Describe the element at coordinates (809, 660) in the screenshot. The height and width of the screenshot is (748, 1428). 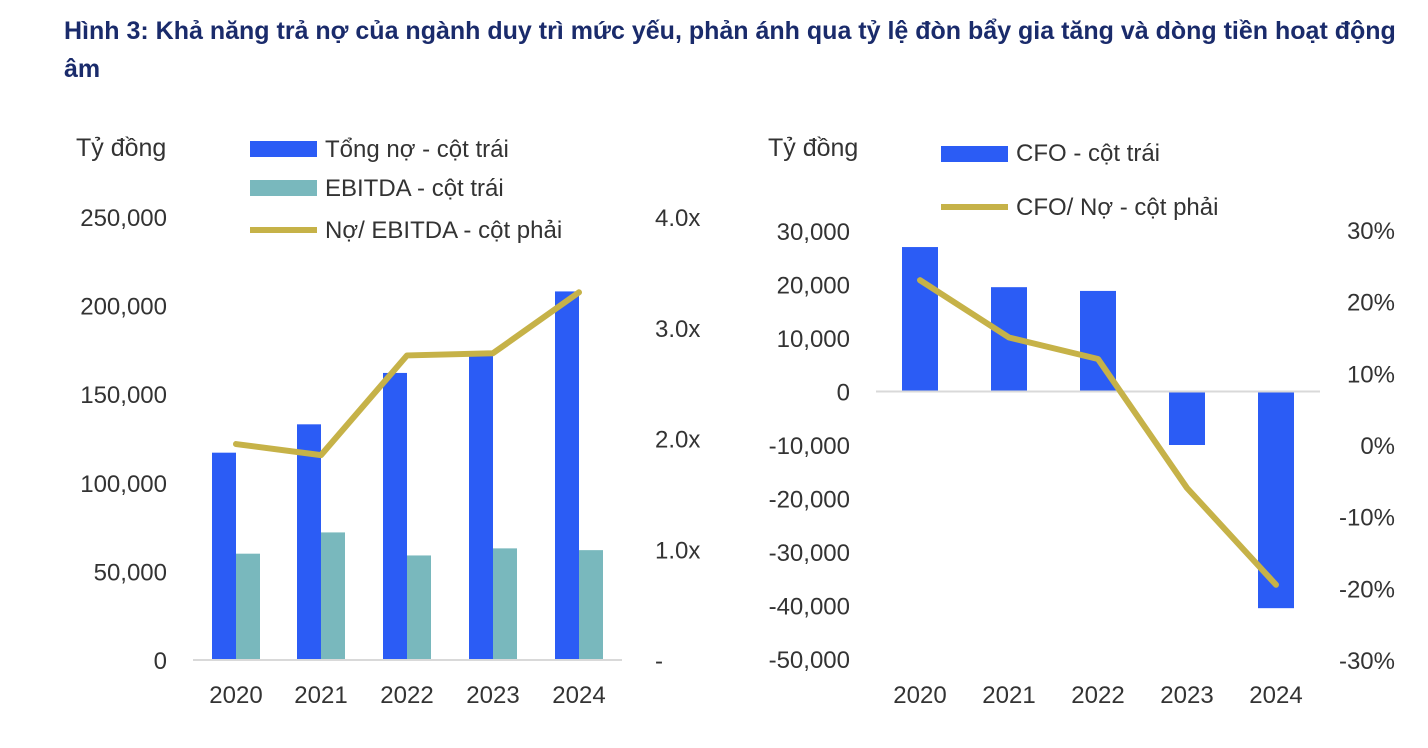
I see `left-axis-tick-label: -50,000` at that location.